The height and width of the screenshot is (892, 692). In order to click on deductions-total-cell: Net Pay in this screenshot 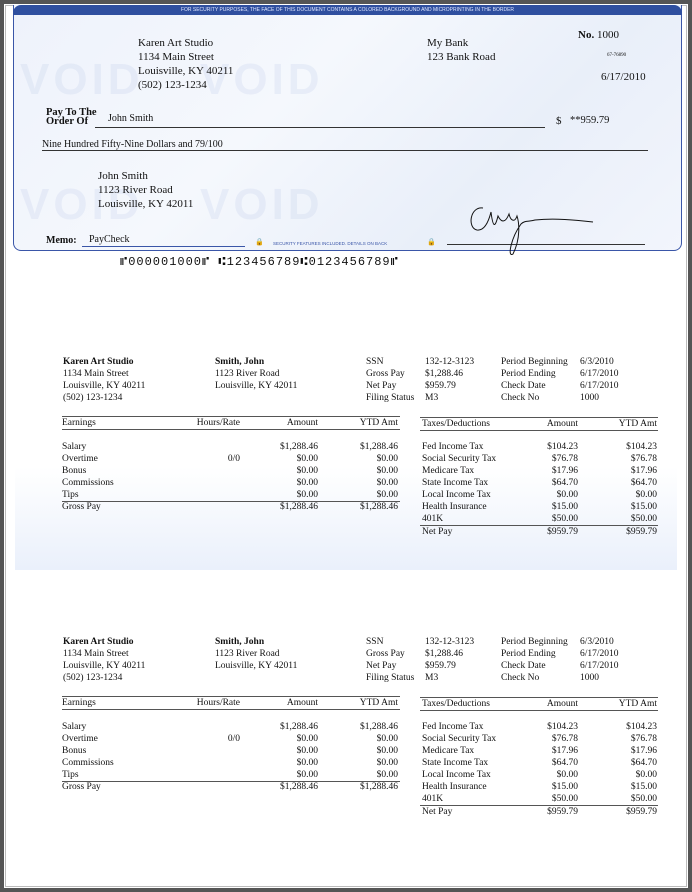, I will do `click(437, 532)`.